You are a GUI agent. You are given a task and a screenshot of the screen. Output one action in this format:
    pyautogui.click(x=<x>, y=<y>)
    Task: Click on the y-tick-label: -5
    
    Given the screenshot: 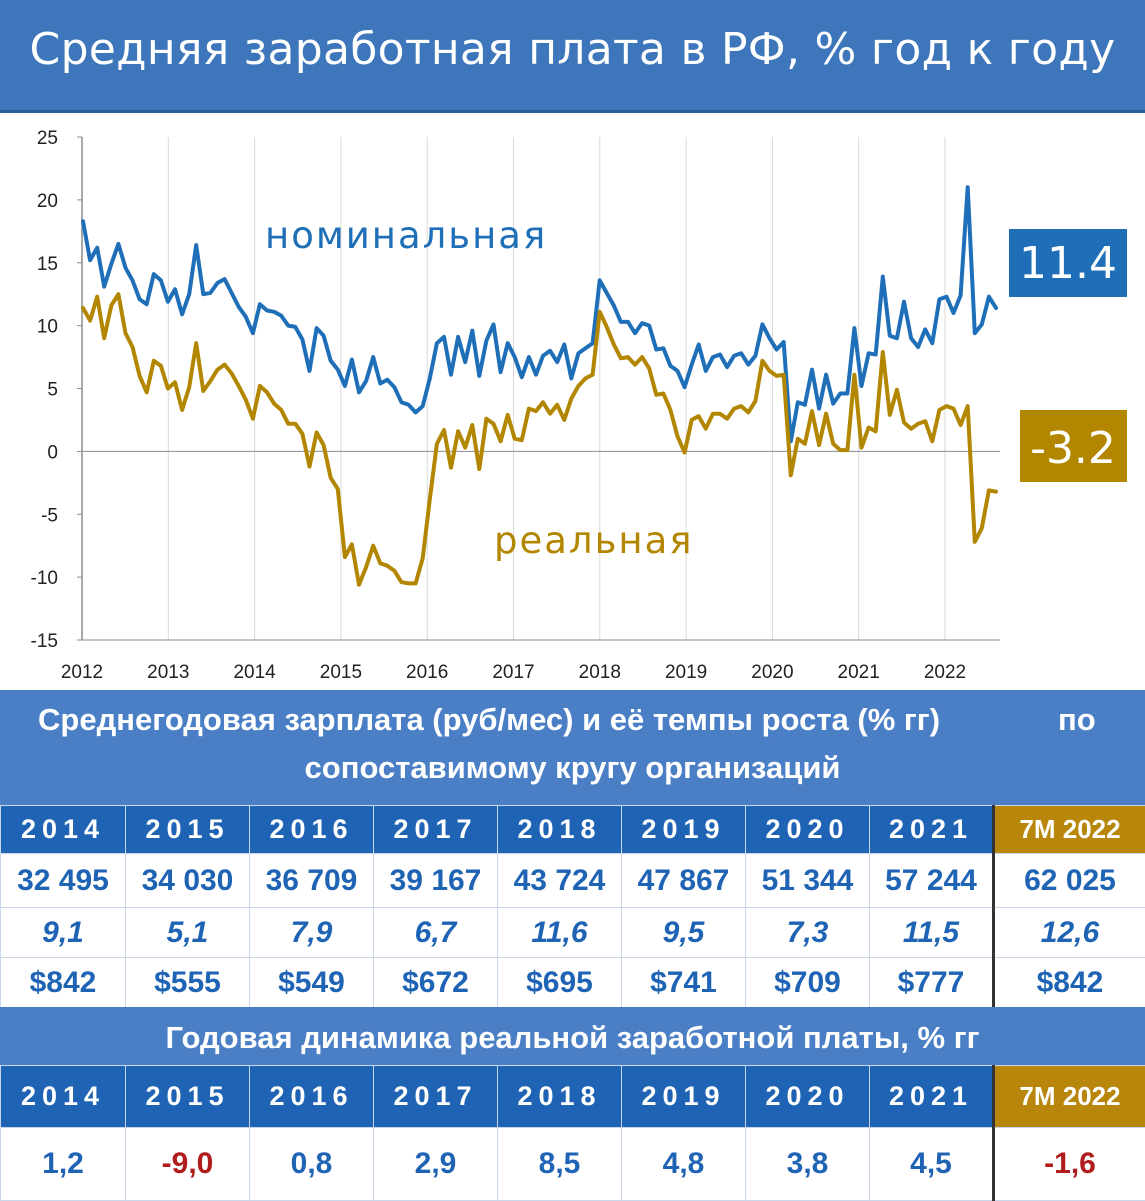 What is the action you would take?
    pyautogui.click(x=49, y=515)
    